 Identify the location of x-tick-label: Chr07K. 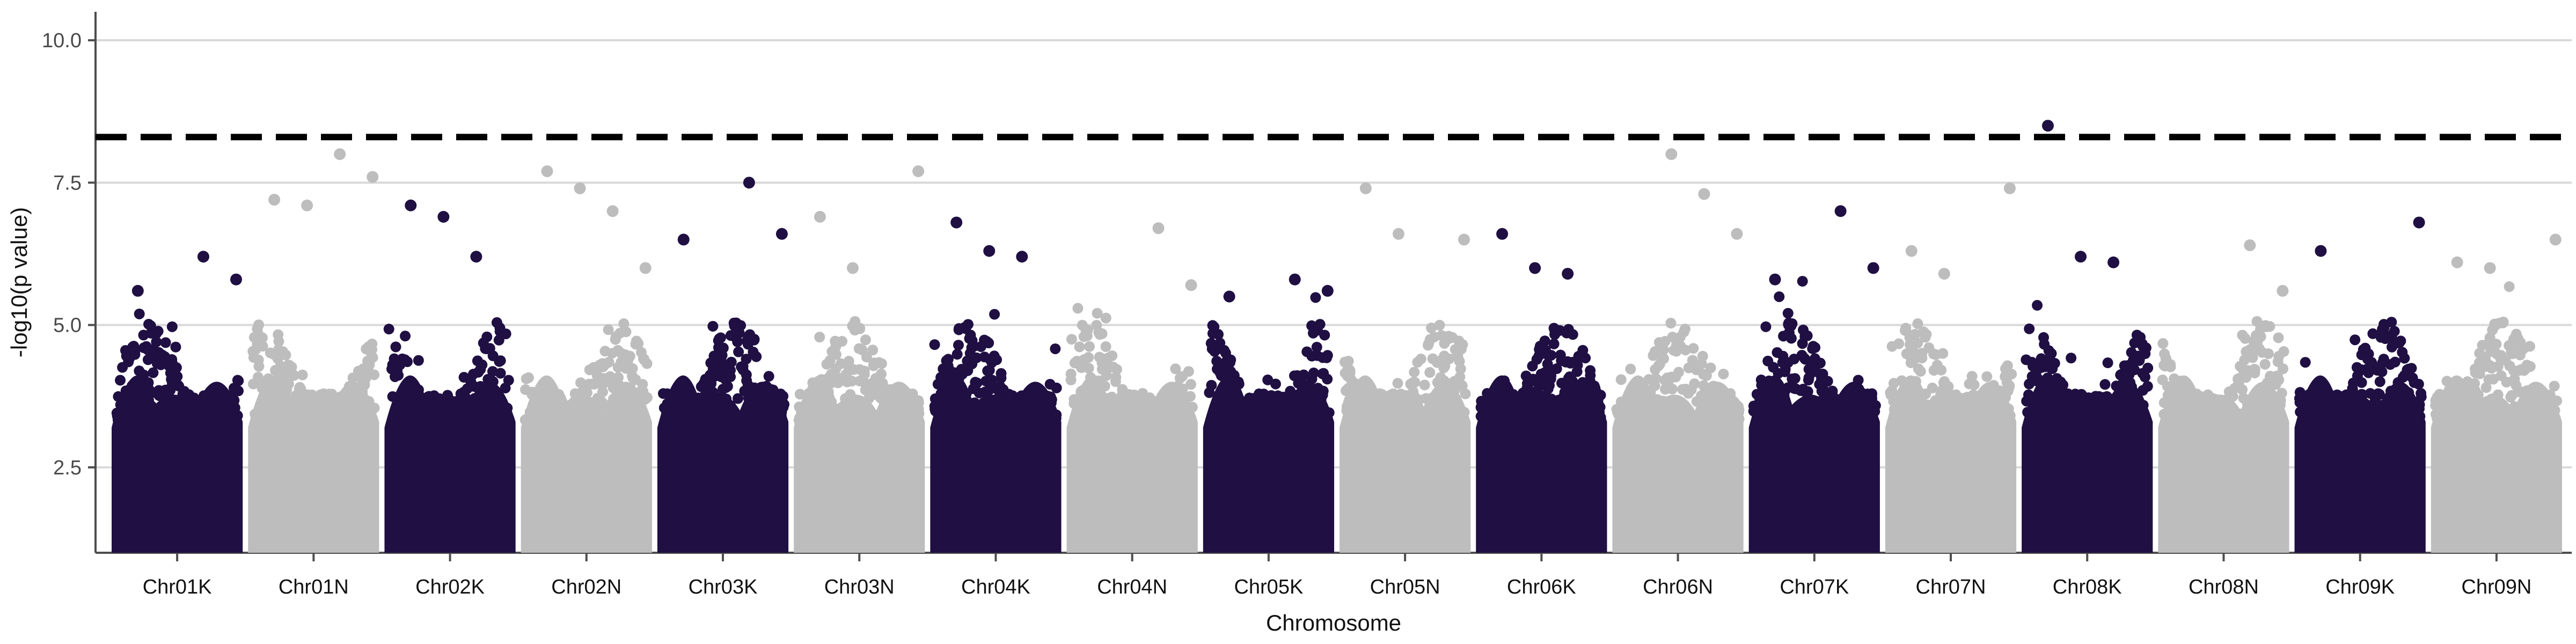
(1814, 587).